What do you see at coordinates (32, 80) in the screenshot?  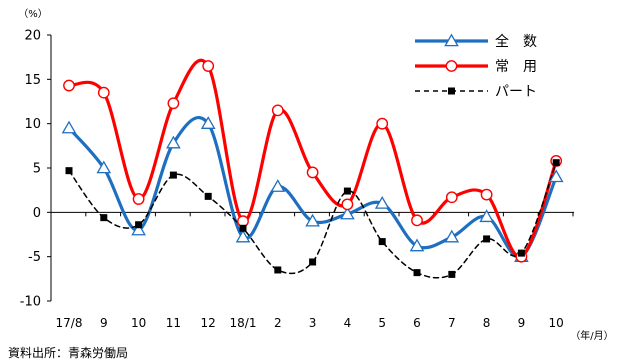 I see `y-tick-label: 15` at bounding box center [32, 80].